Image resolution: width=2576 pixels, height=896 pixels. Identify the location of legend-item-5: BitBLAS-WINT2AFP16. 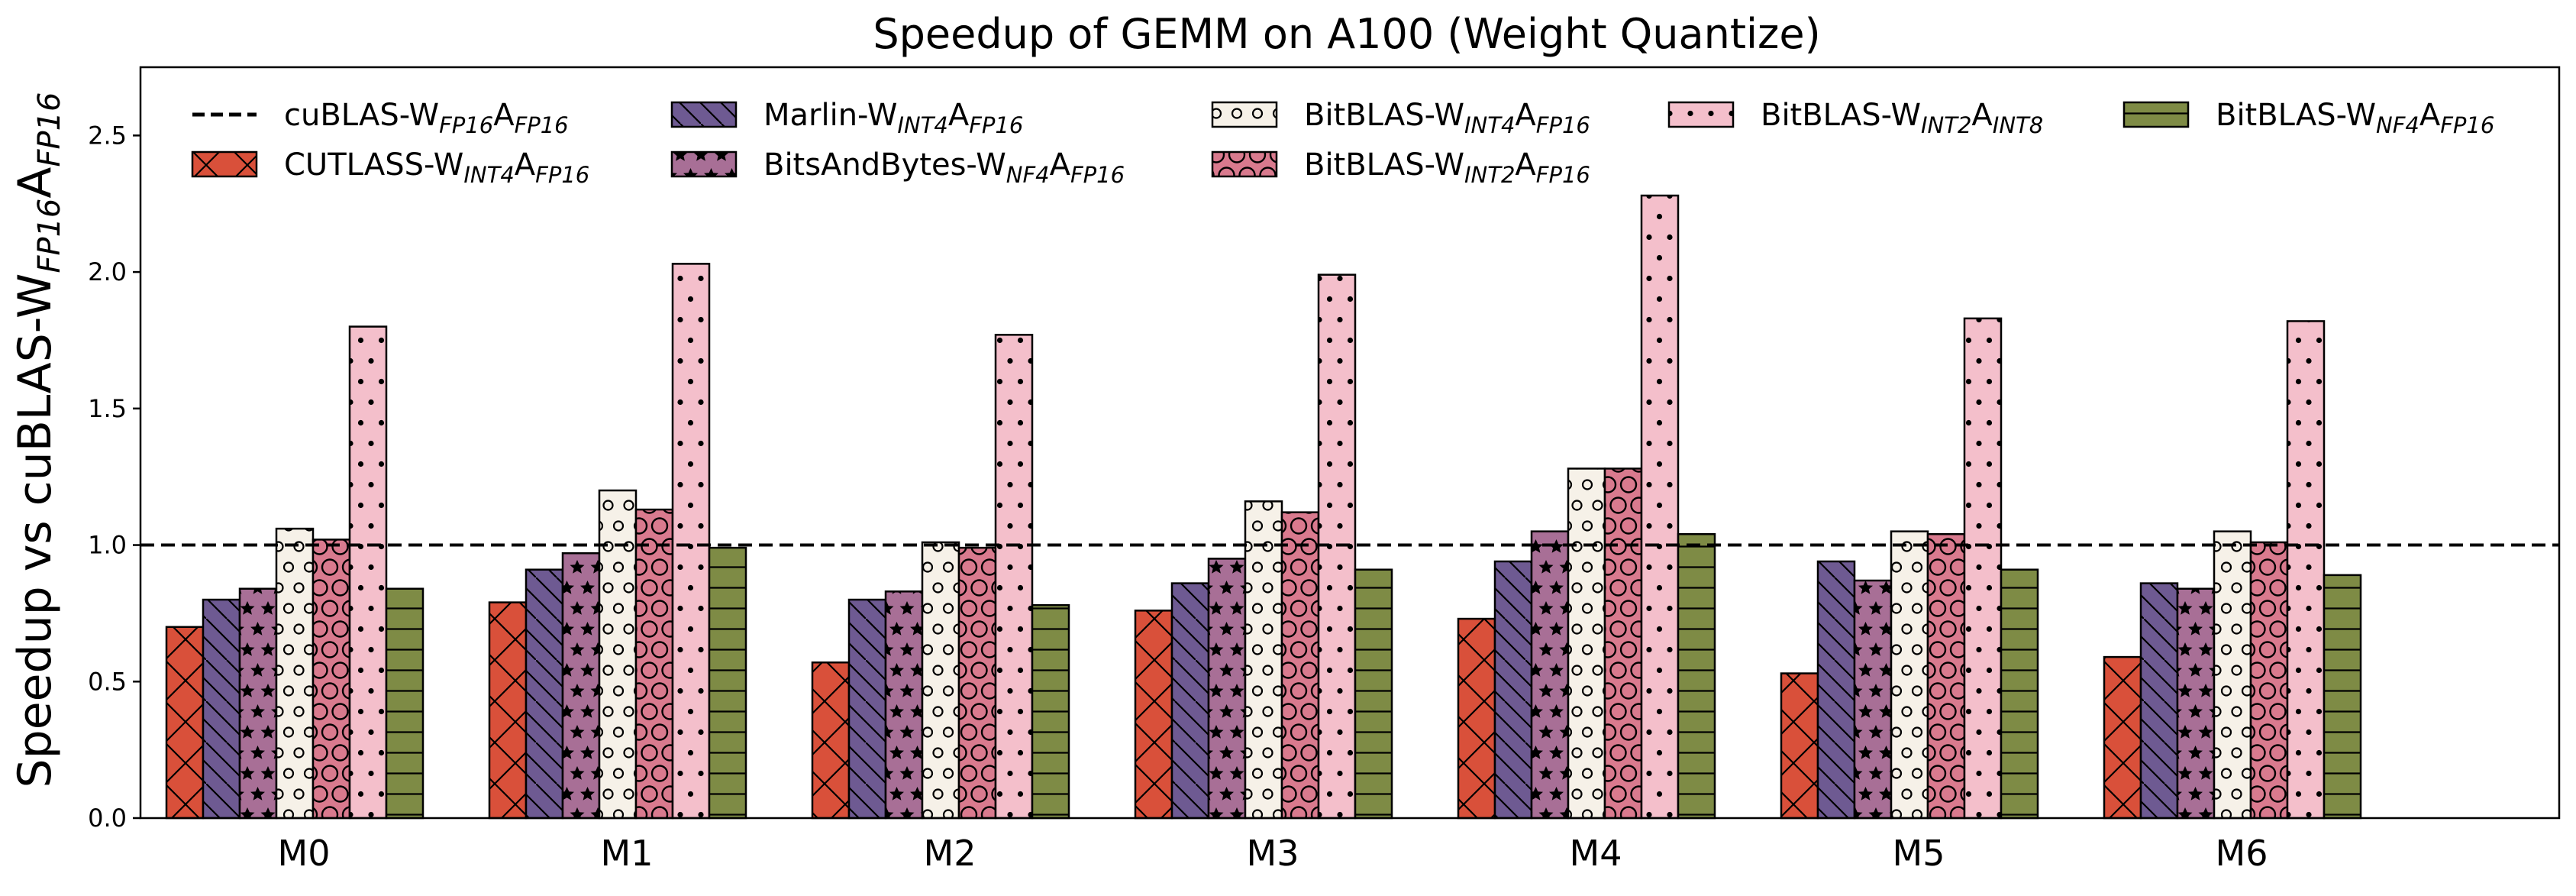
(1400, 167).